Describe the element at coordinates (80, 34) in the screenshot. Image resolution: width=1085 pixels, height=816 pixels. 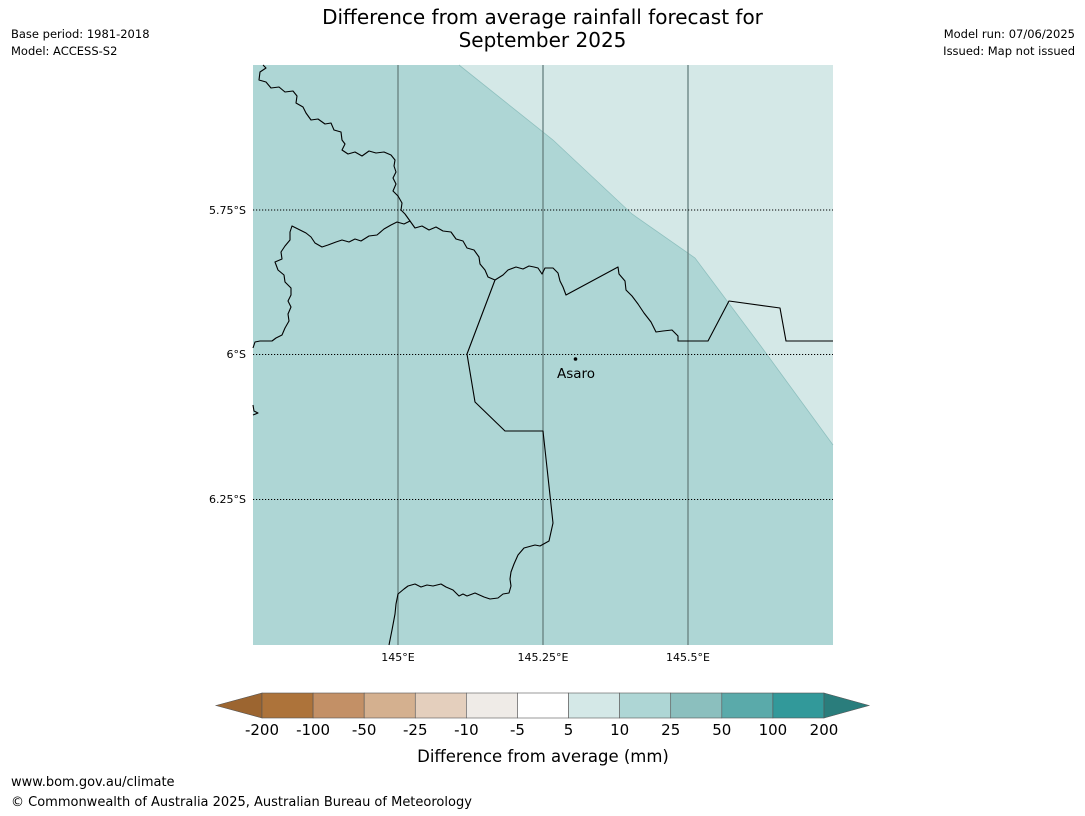
I see `base-period-text: Base period: 1981-2018` at that location.